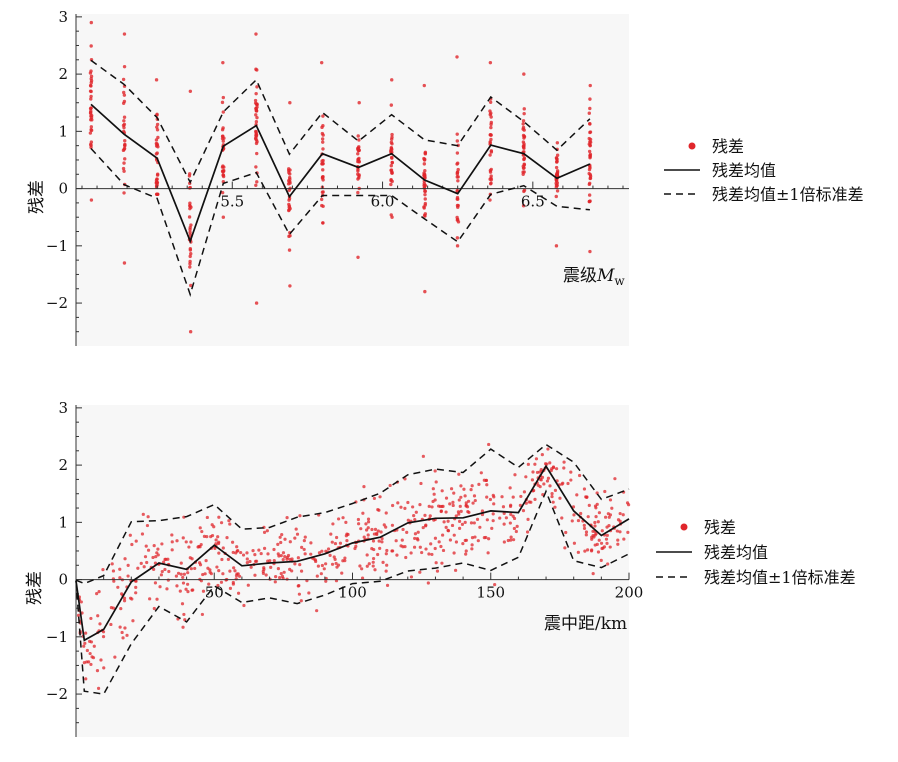  Describe the element at coordinates (352, 593) in the screenshot. I see `x-tick-label: 100` at that location.